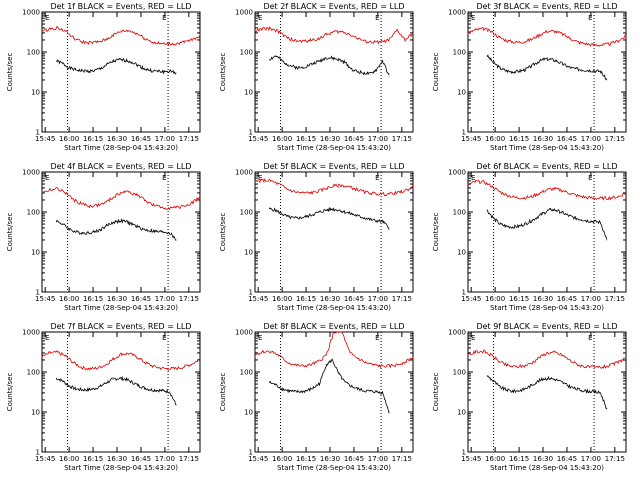  Describe the element at coordinates (546, 6) in the screenshot. I see `panel-title: Det 3f BLACK = Events, RED = LLD` at that location.